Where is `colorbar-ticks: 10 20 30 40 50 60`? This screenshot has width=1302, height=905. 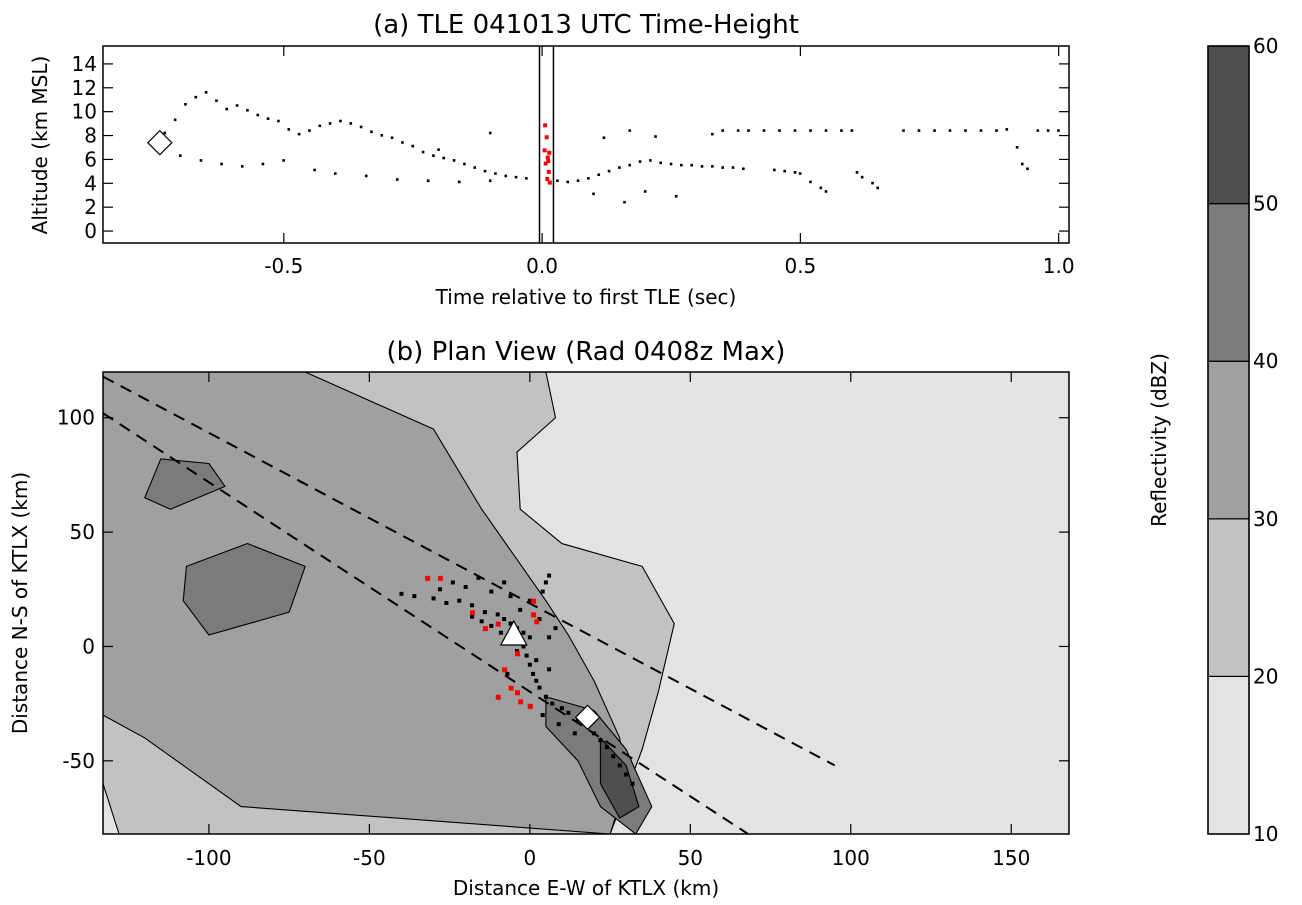 colorbar-ticks: 10 20 30 40 50 60 is located at coordinates (1265, 440).